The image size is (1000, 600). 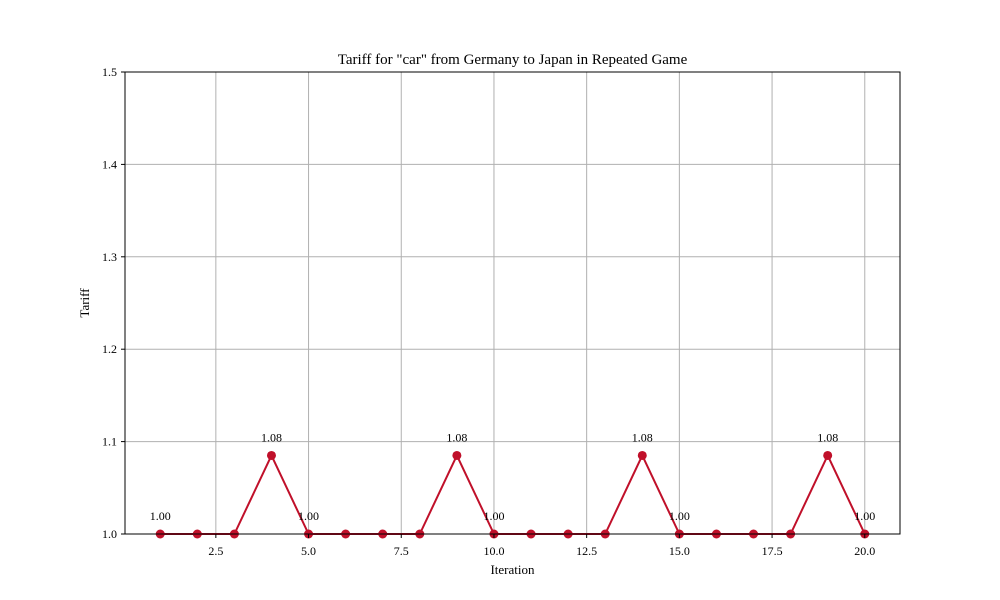 I want to click on y-axis-label: Tariff, so click(x=84, y=303).